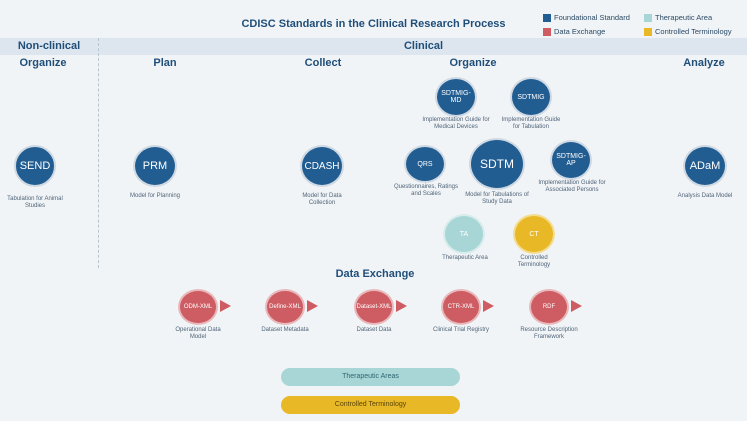 The width and height of the screenshot is (747, 421). I want to click on phase-plan: Plan, so click(165, 63).